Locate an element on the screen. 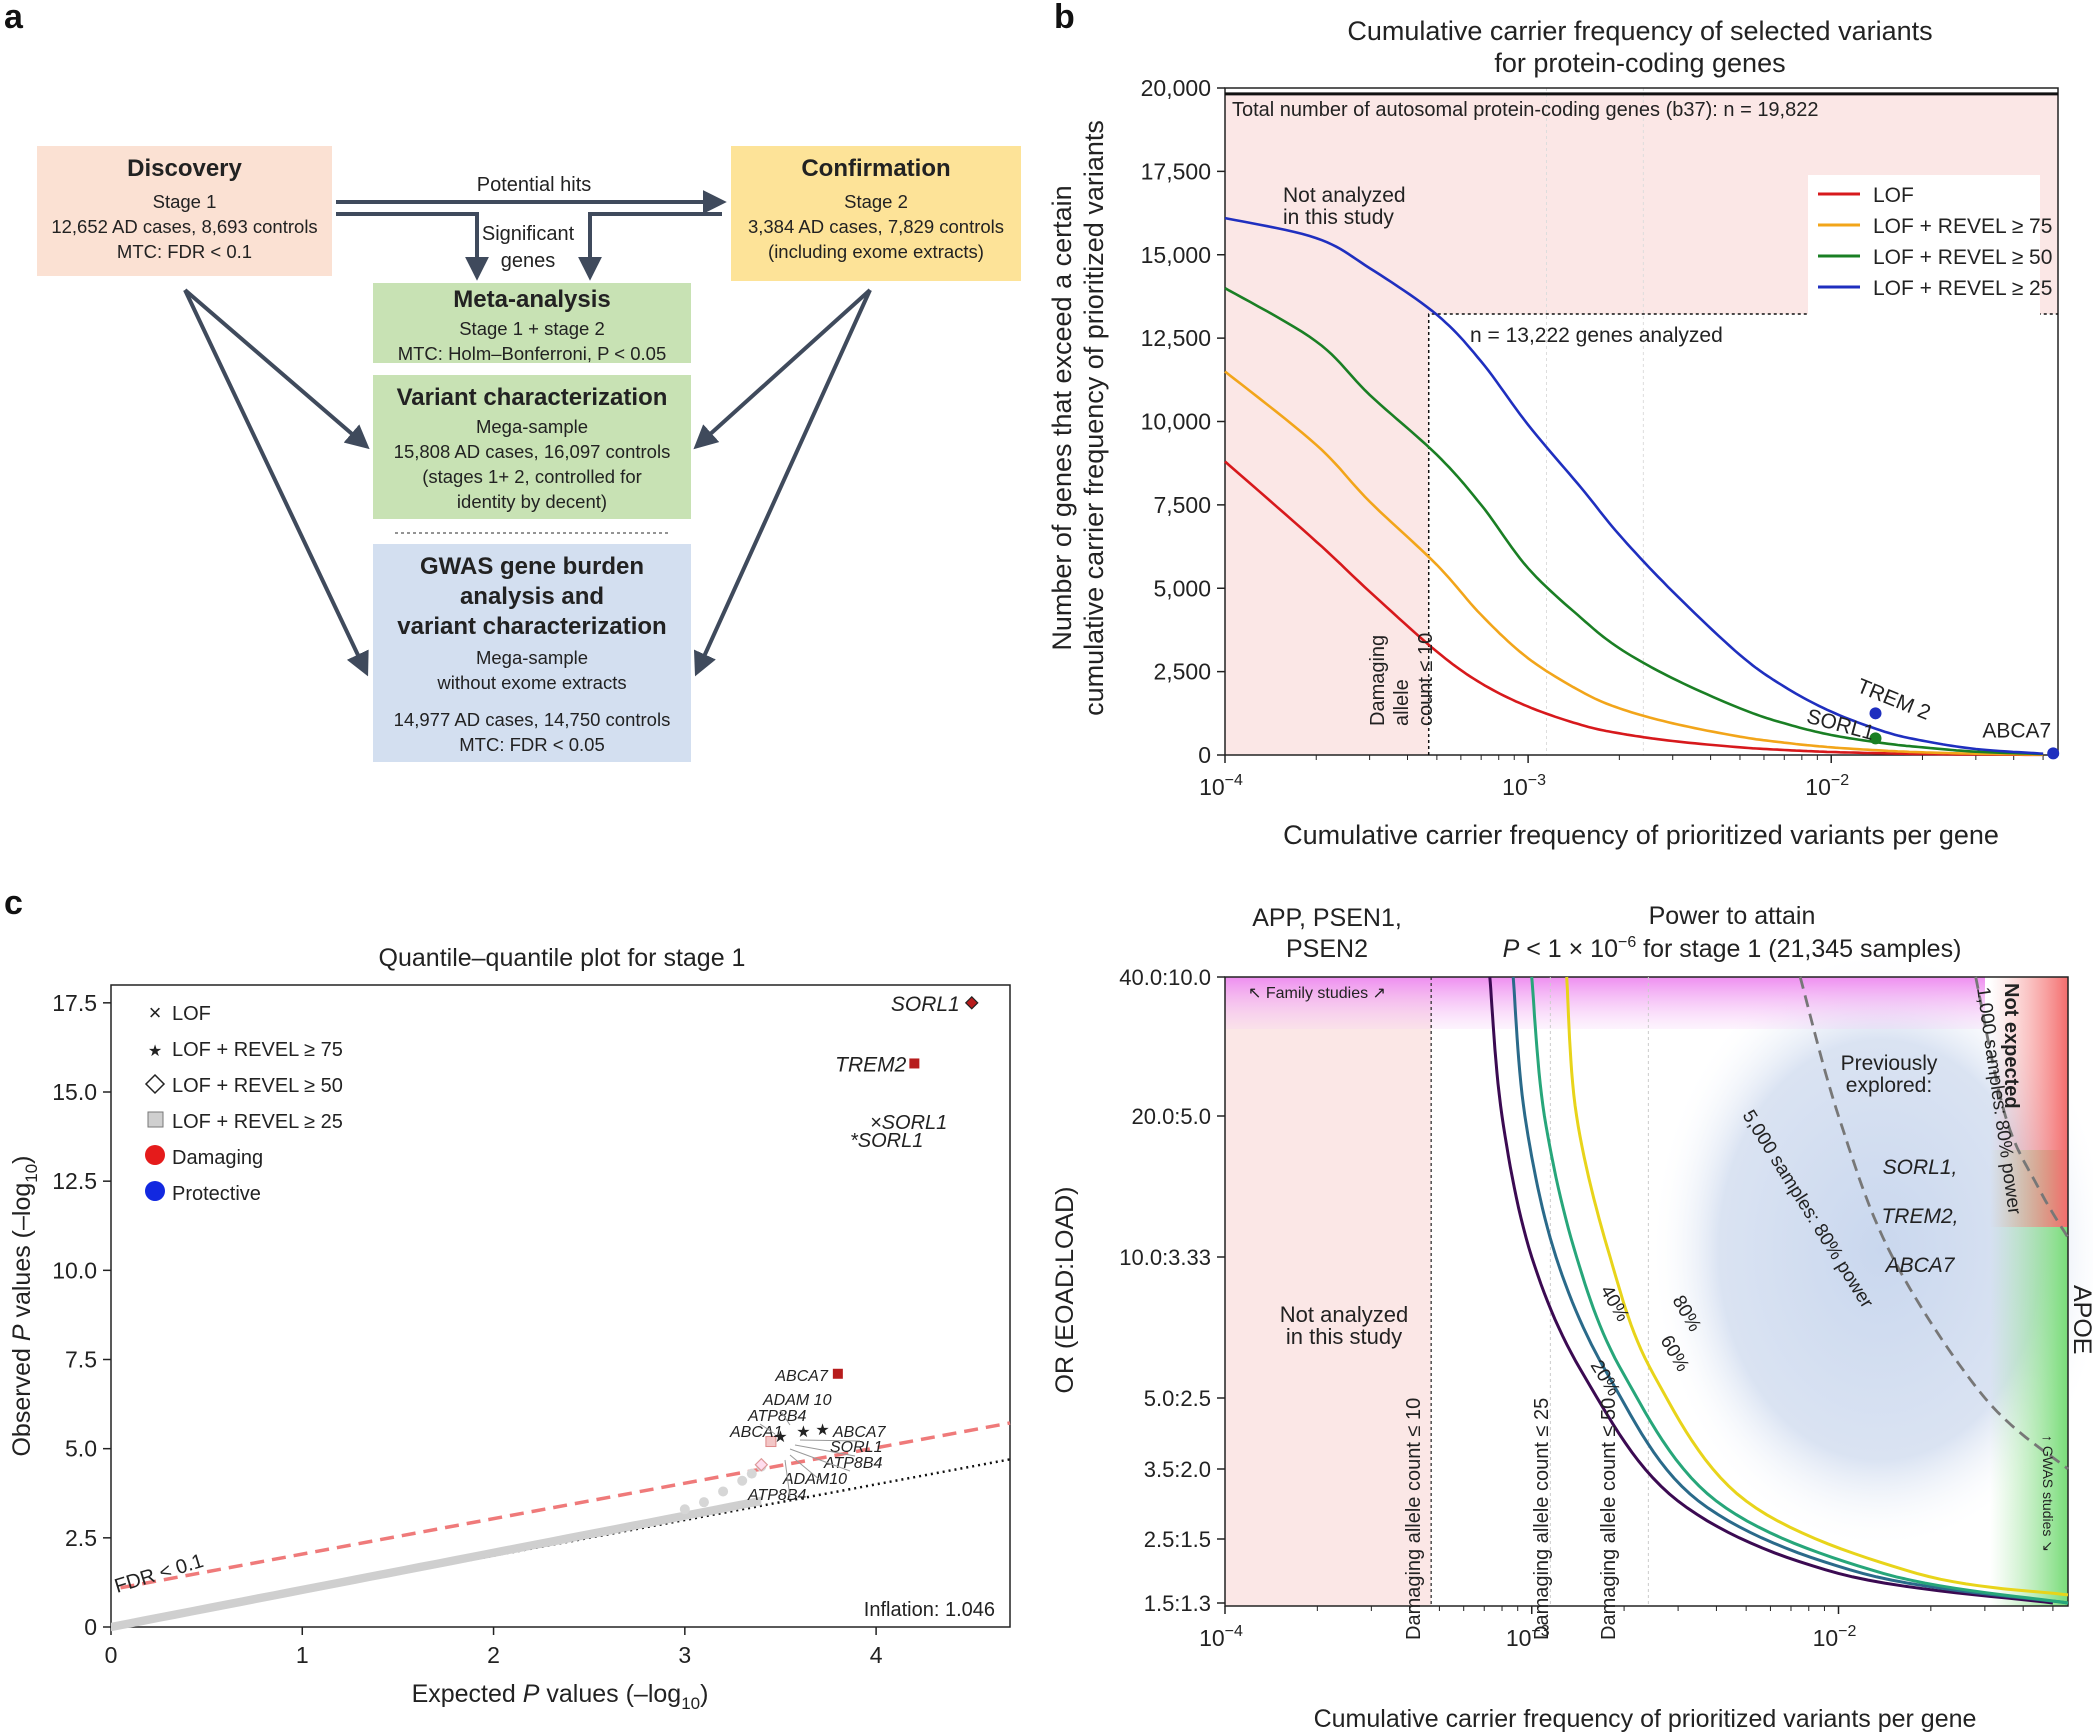  variant-line: Mega-sample is located at coordinates (532, 426).